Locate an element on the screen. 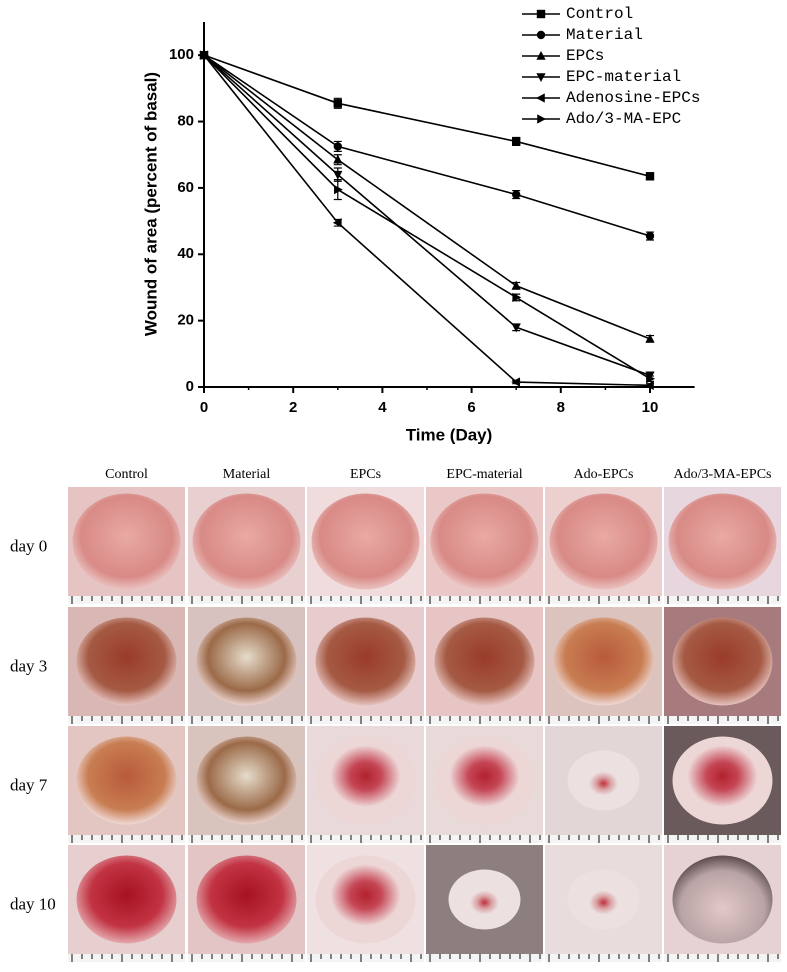  column-label: EPC-material is located at coordinates (484, 474).